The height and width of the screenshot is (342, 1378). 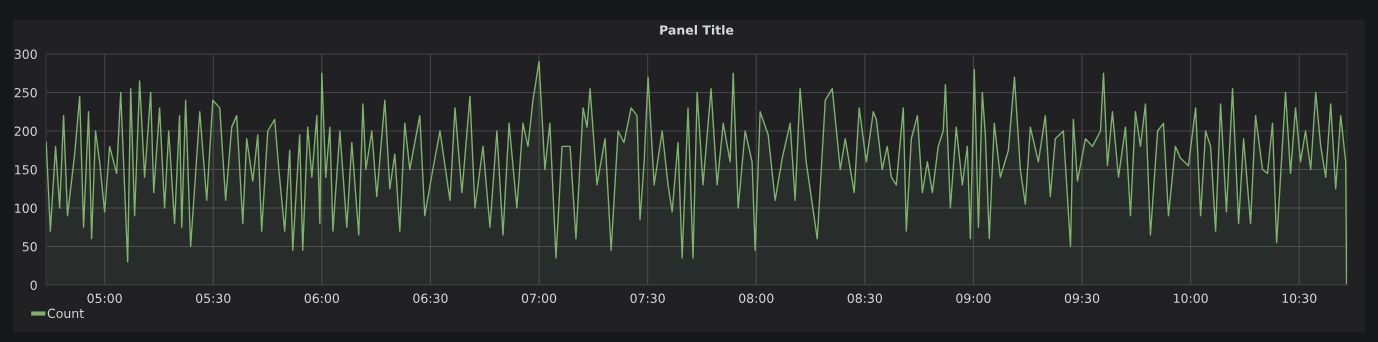 I want to click on x-tick-label: 10:00, so click(x=1190, y=298).